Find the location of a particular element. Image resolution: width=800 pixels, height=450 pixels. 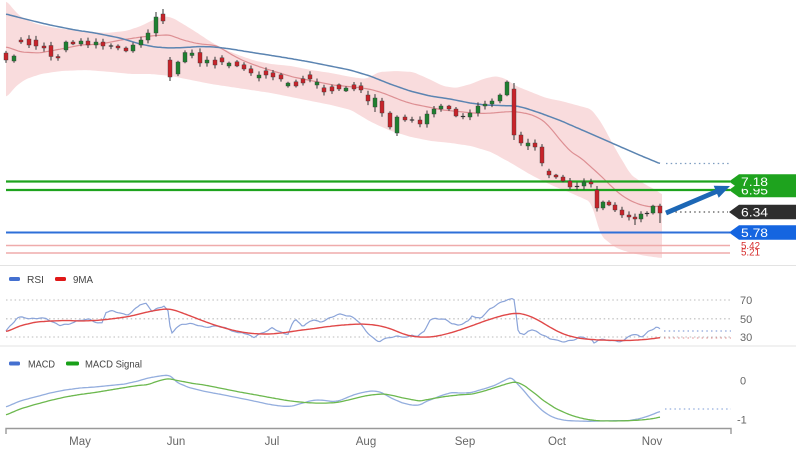

svg-text: Oct is located at coordinates (557, 442).